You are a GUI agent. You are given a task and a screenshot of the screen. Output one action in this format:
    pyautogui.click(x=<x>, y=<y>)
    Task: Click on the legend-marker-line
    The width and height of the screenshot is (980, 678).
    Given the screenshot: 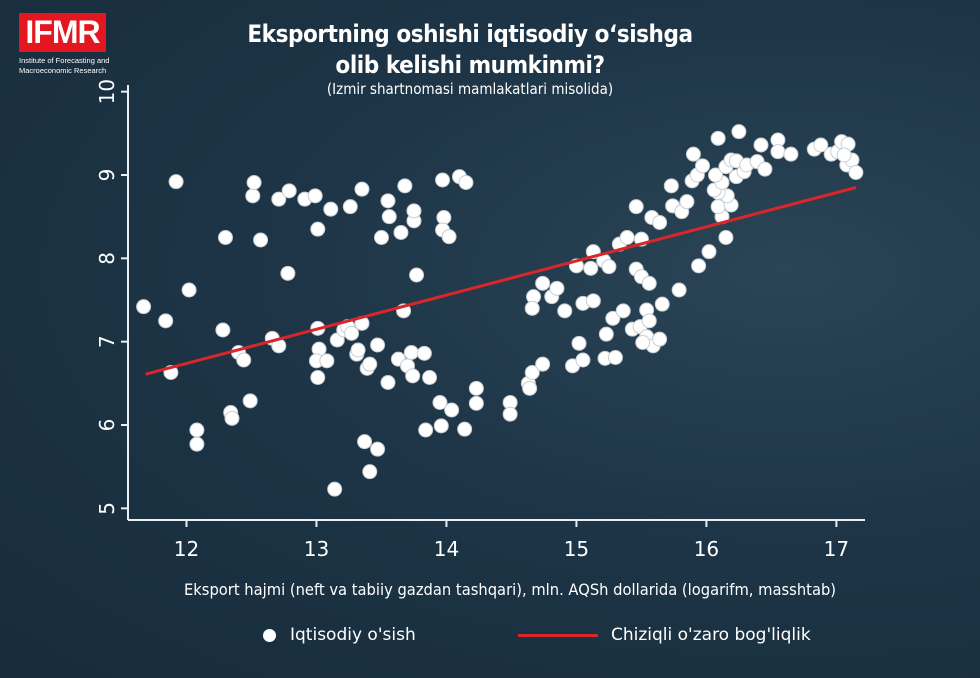 What is the action you would take?
    pyautogui.click(x=558, y=635)
    